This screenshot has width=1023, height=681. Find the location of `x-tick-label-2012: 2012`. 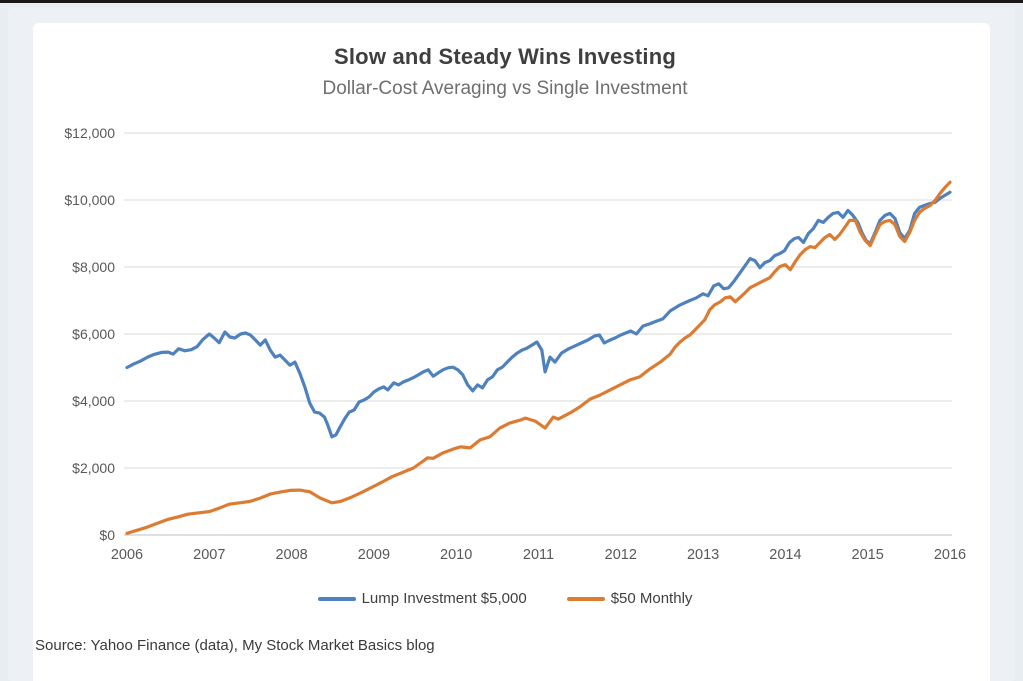

x-tick-label-2012: 2012 is located at coordinates (620, 555).